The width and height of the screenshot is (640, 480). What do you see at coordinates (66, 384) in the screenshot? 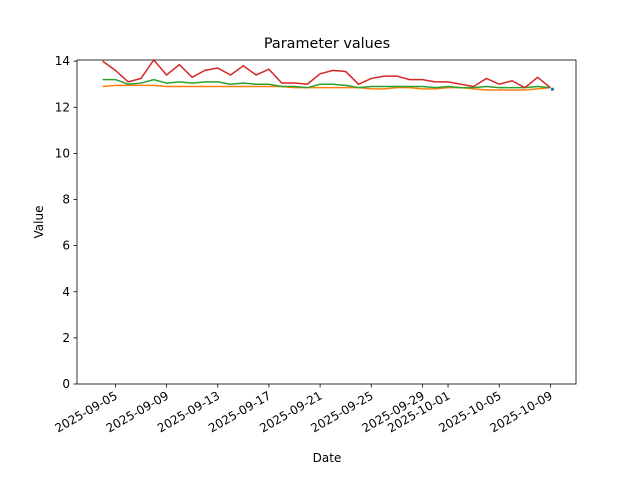
I see `y-tick-label: 0` at bounding box center [66, 384].